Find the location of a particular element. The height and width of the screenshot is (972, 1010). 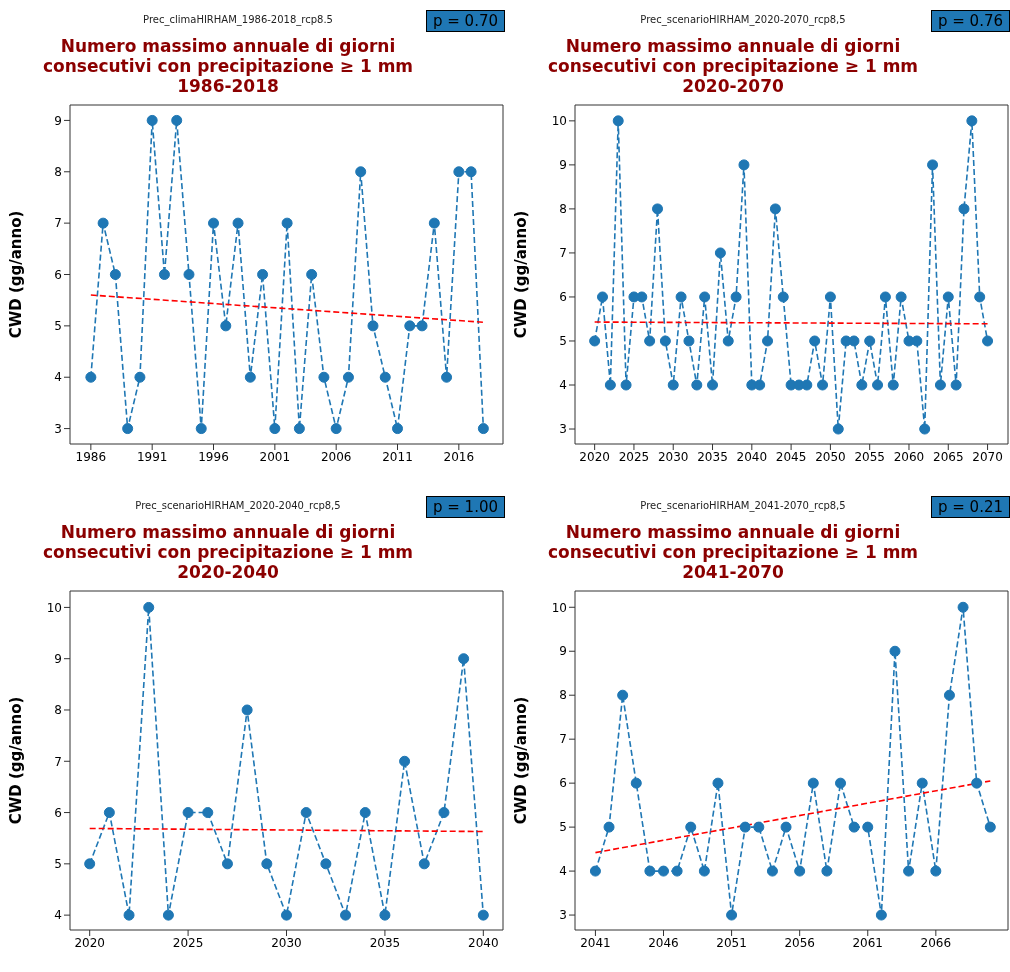

chart-subtitle: Prec_scenarioHIRHAM_2041-2070_rcp8,5 is located at coordinates (743, 505).